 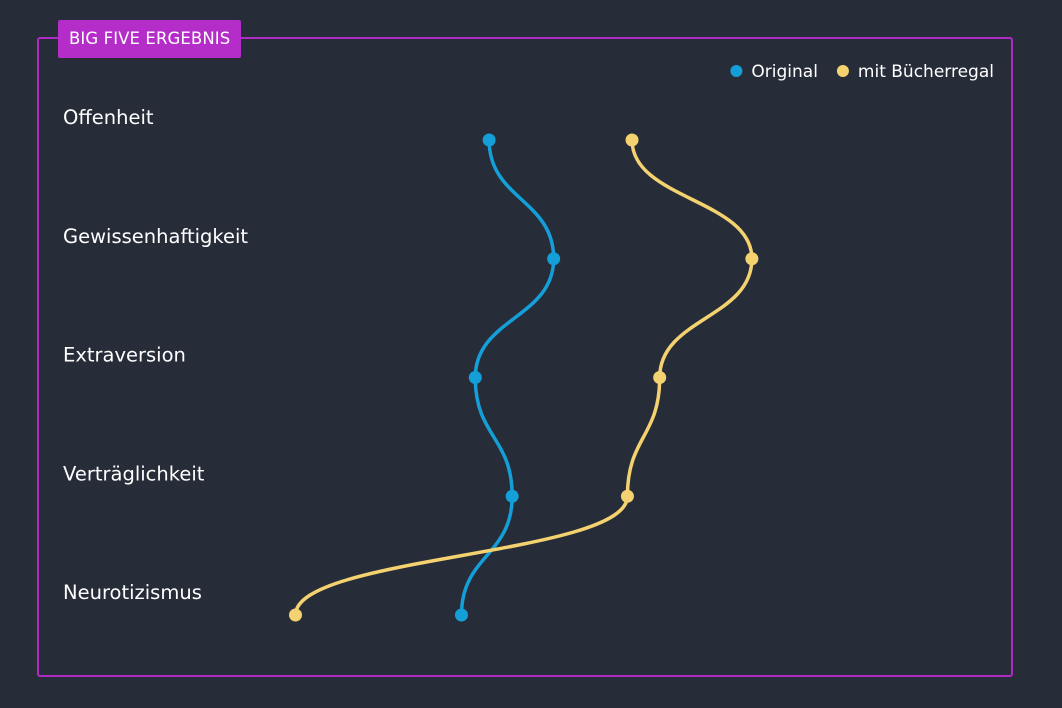 I want to click on legend-label-original: Original, so click(x=784, y=72).